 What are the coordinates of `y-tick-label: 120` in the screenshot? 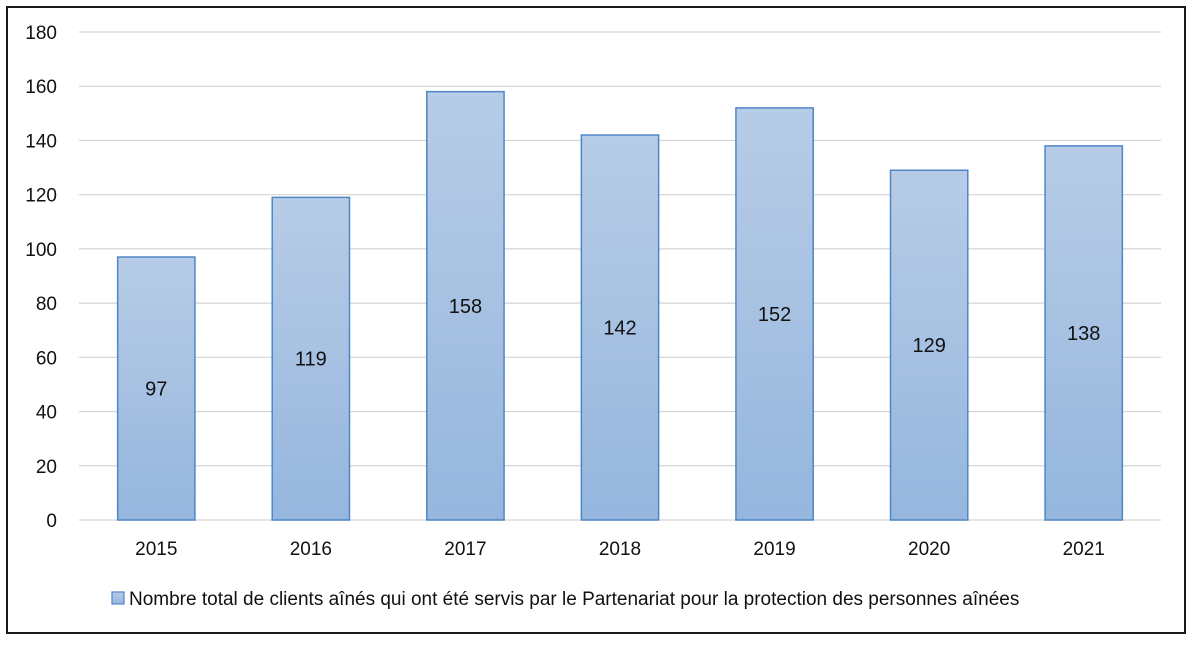 It's located at (41, 196).